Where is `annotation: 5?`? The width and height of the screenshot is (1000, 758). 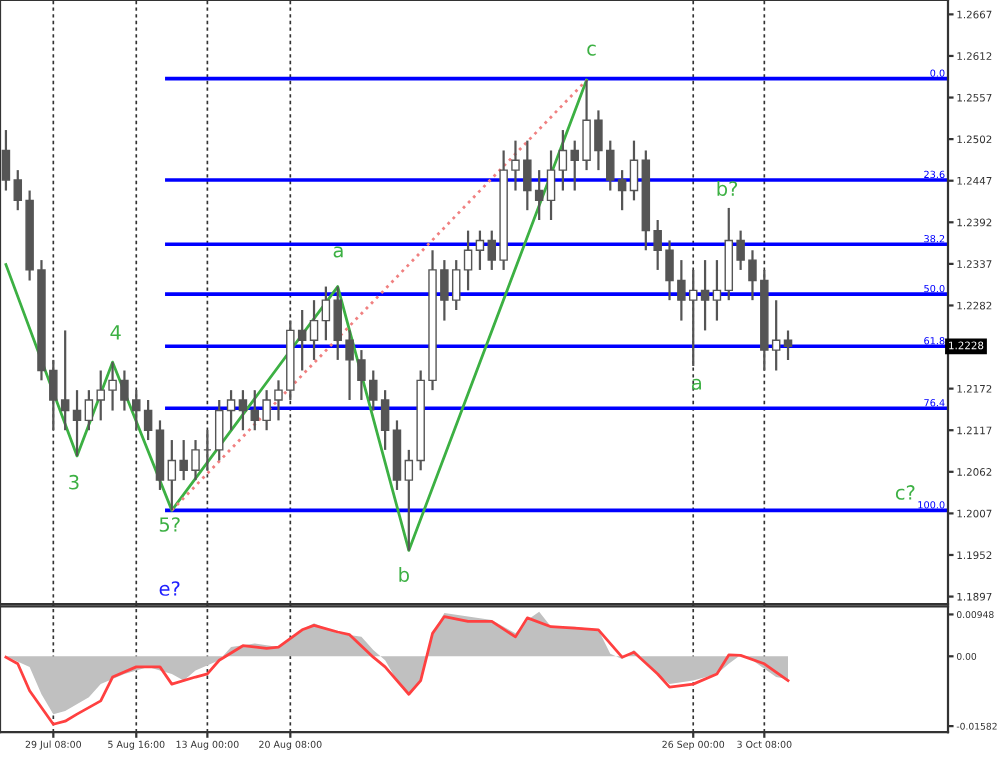
annotation: 5? is located at coordinates (169, 524).